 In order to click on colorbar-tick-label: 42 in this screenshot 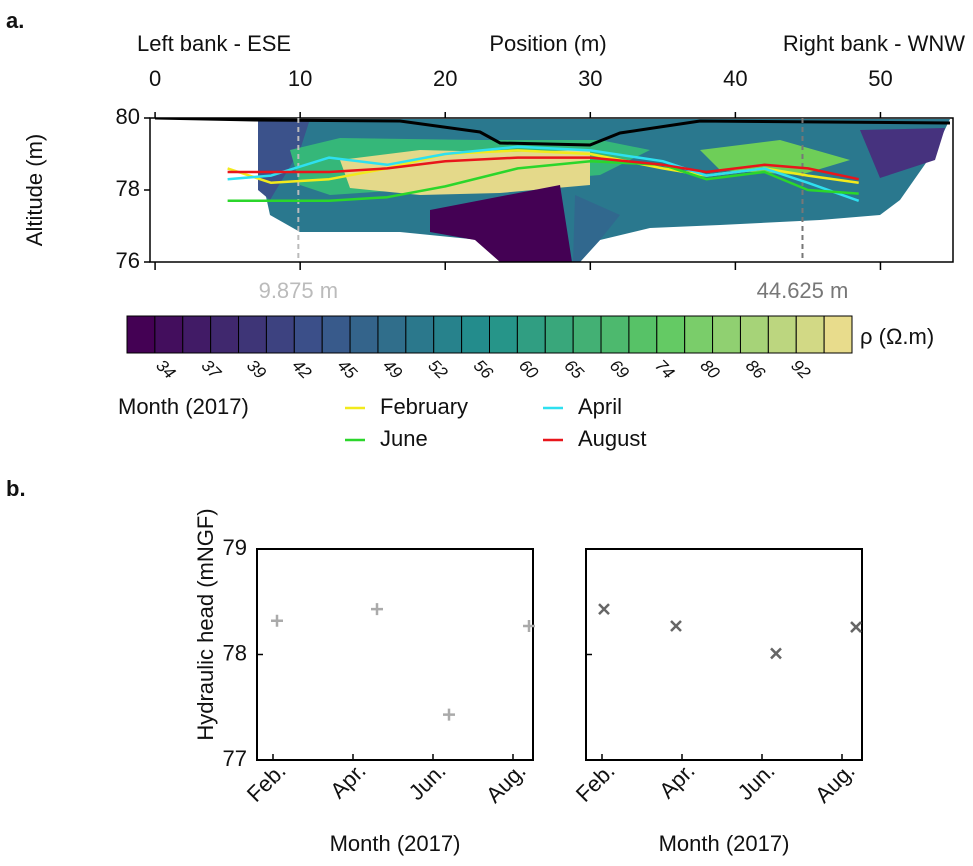, I will do `click(301, 369)`.